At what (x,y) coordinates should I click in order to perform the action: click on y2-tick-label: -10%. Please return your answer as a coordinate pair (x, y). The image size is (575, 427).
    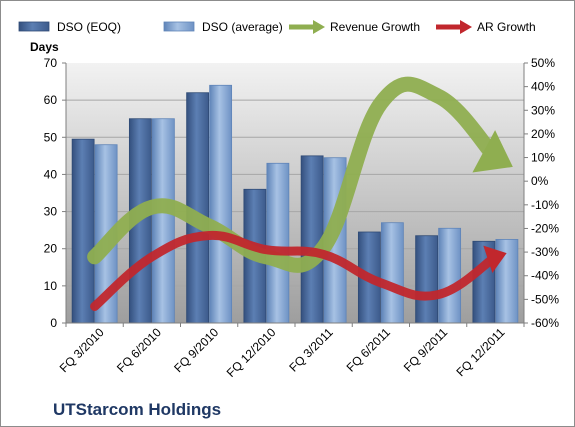
    Looking at the image, I should click on (545, 205).